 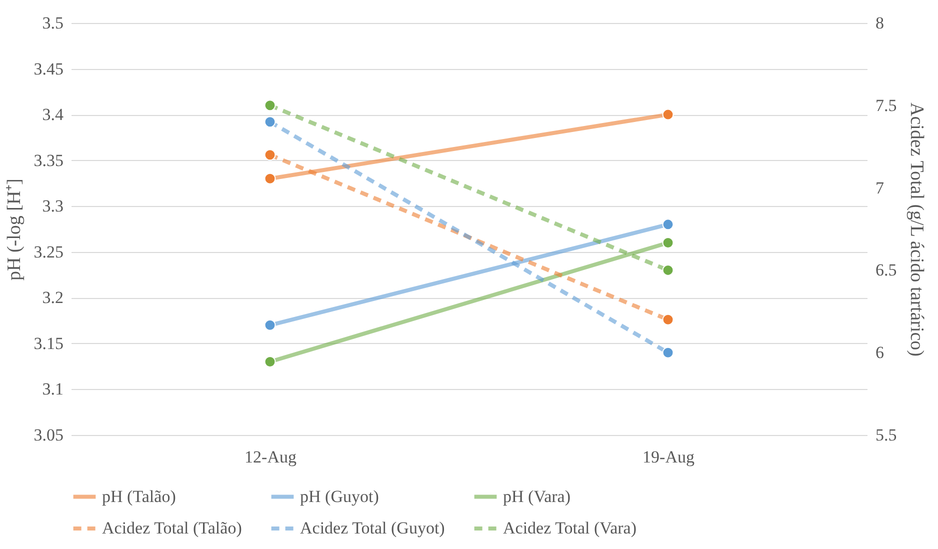 I want to click on y2-tick-label: 8, so click(x=880, y=23).